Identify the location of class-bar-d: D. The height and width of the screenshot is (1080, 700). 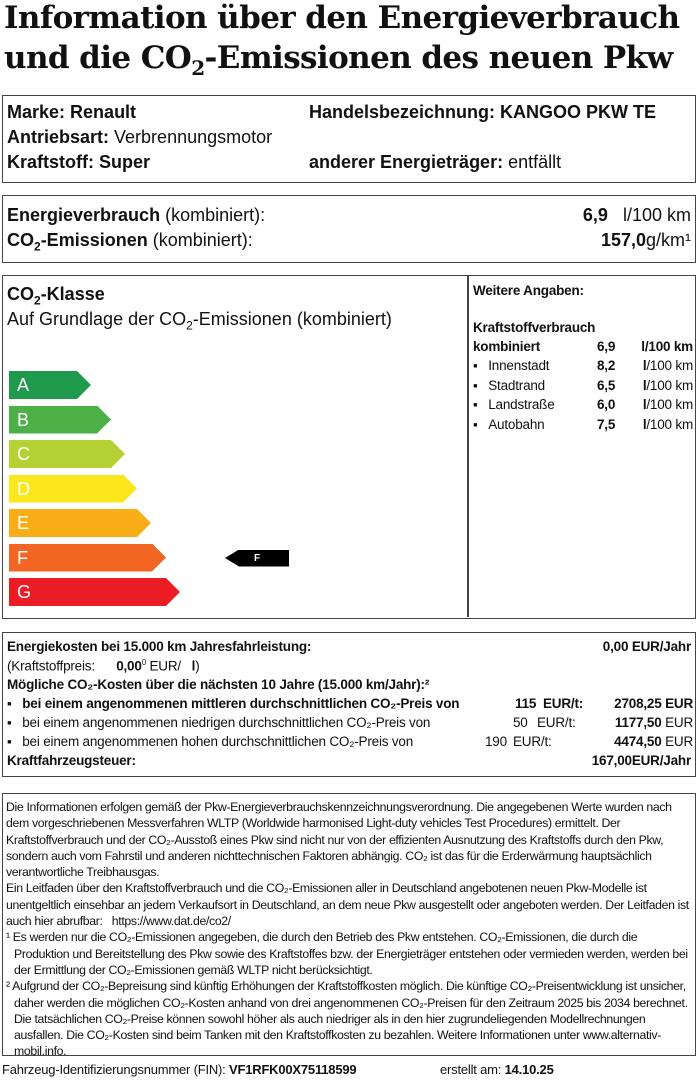
(73, 489).